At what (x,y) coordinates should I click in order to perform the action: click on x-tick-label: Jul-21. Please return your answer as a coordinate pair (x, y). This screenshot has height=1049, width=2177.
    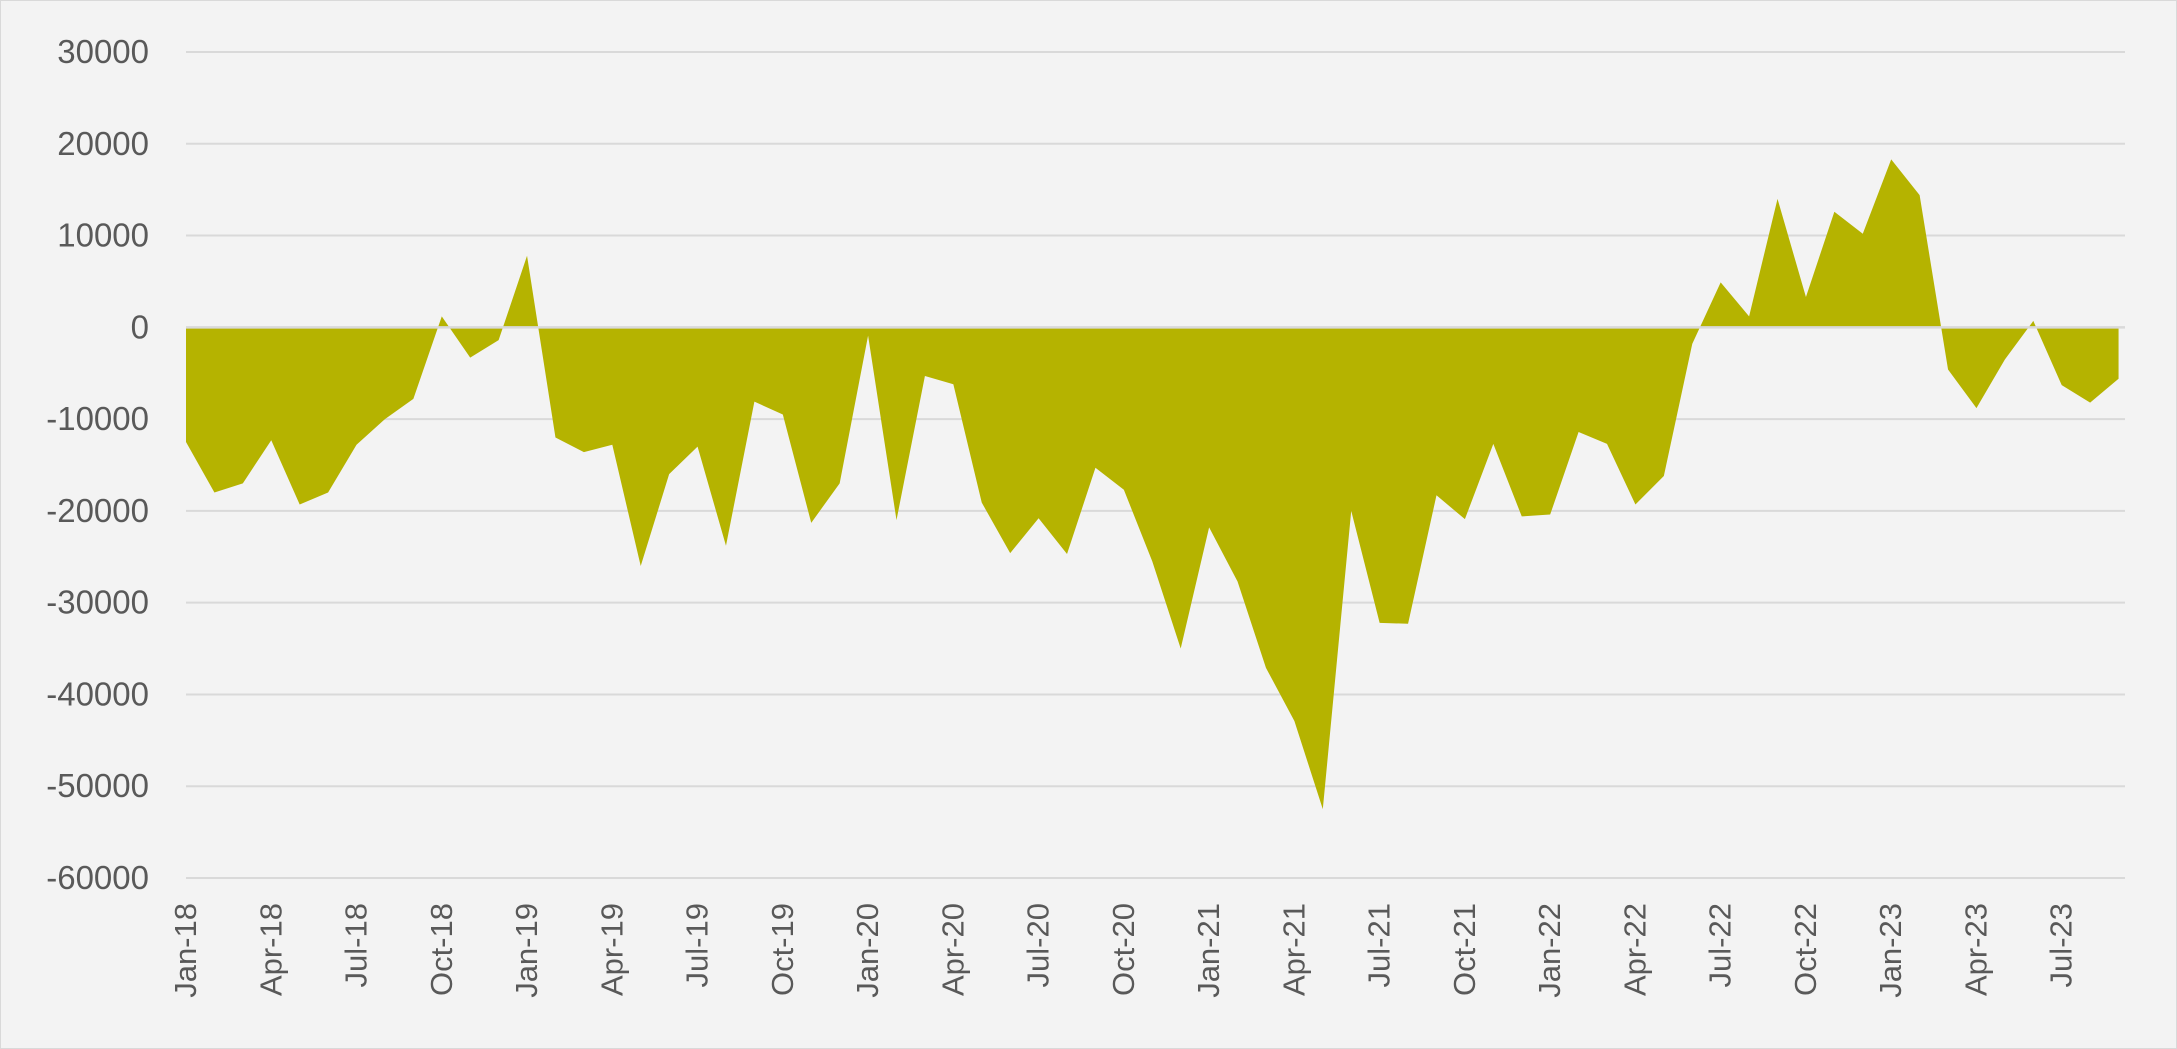
    Looking at the image, I should click on (1379, 945).